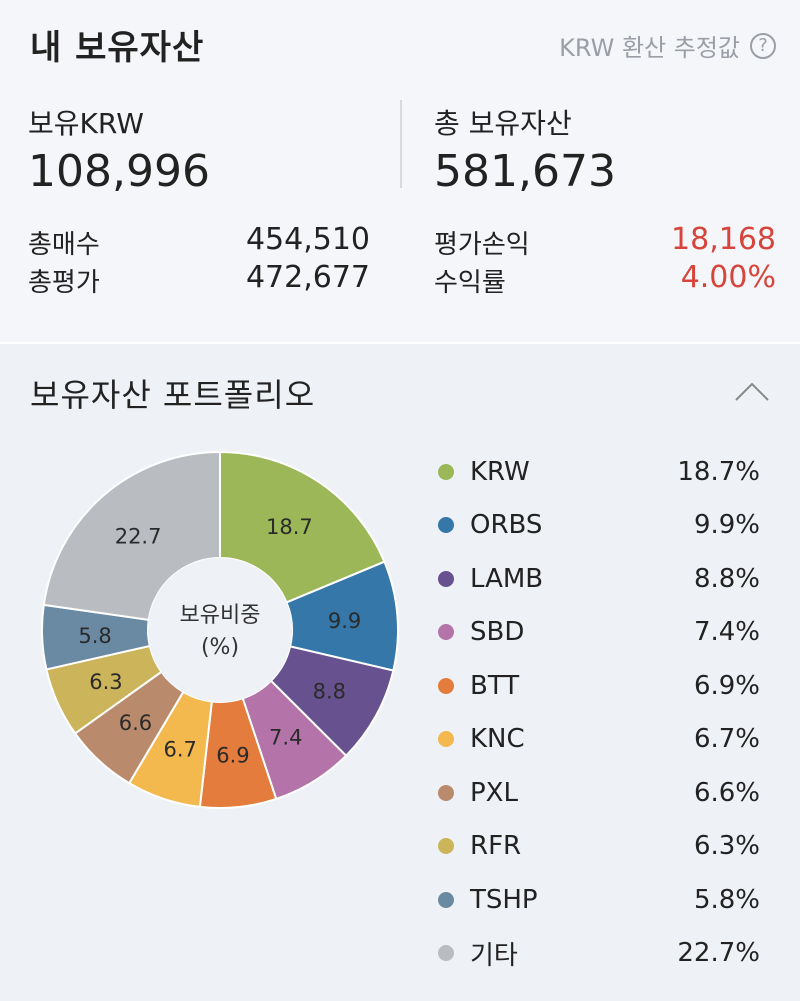  What do you see at coordinates (138, 537) in the screenshot?
I see `slice-label-기타: 22.7` at bounding box center [138, 537].